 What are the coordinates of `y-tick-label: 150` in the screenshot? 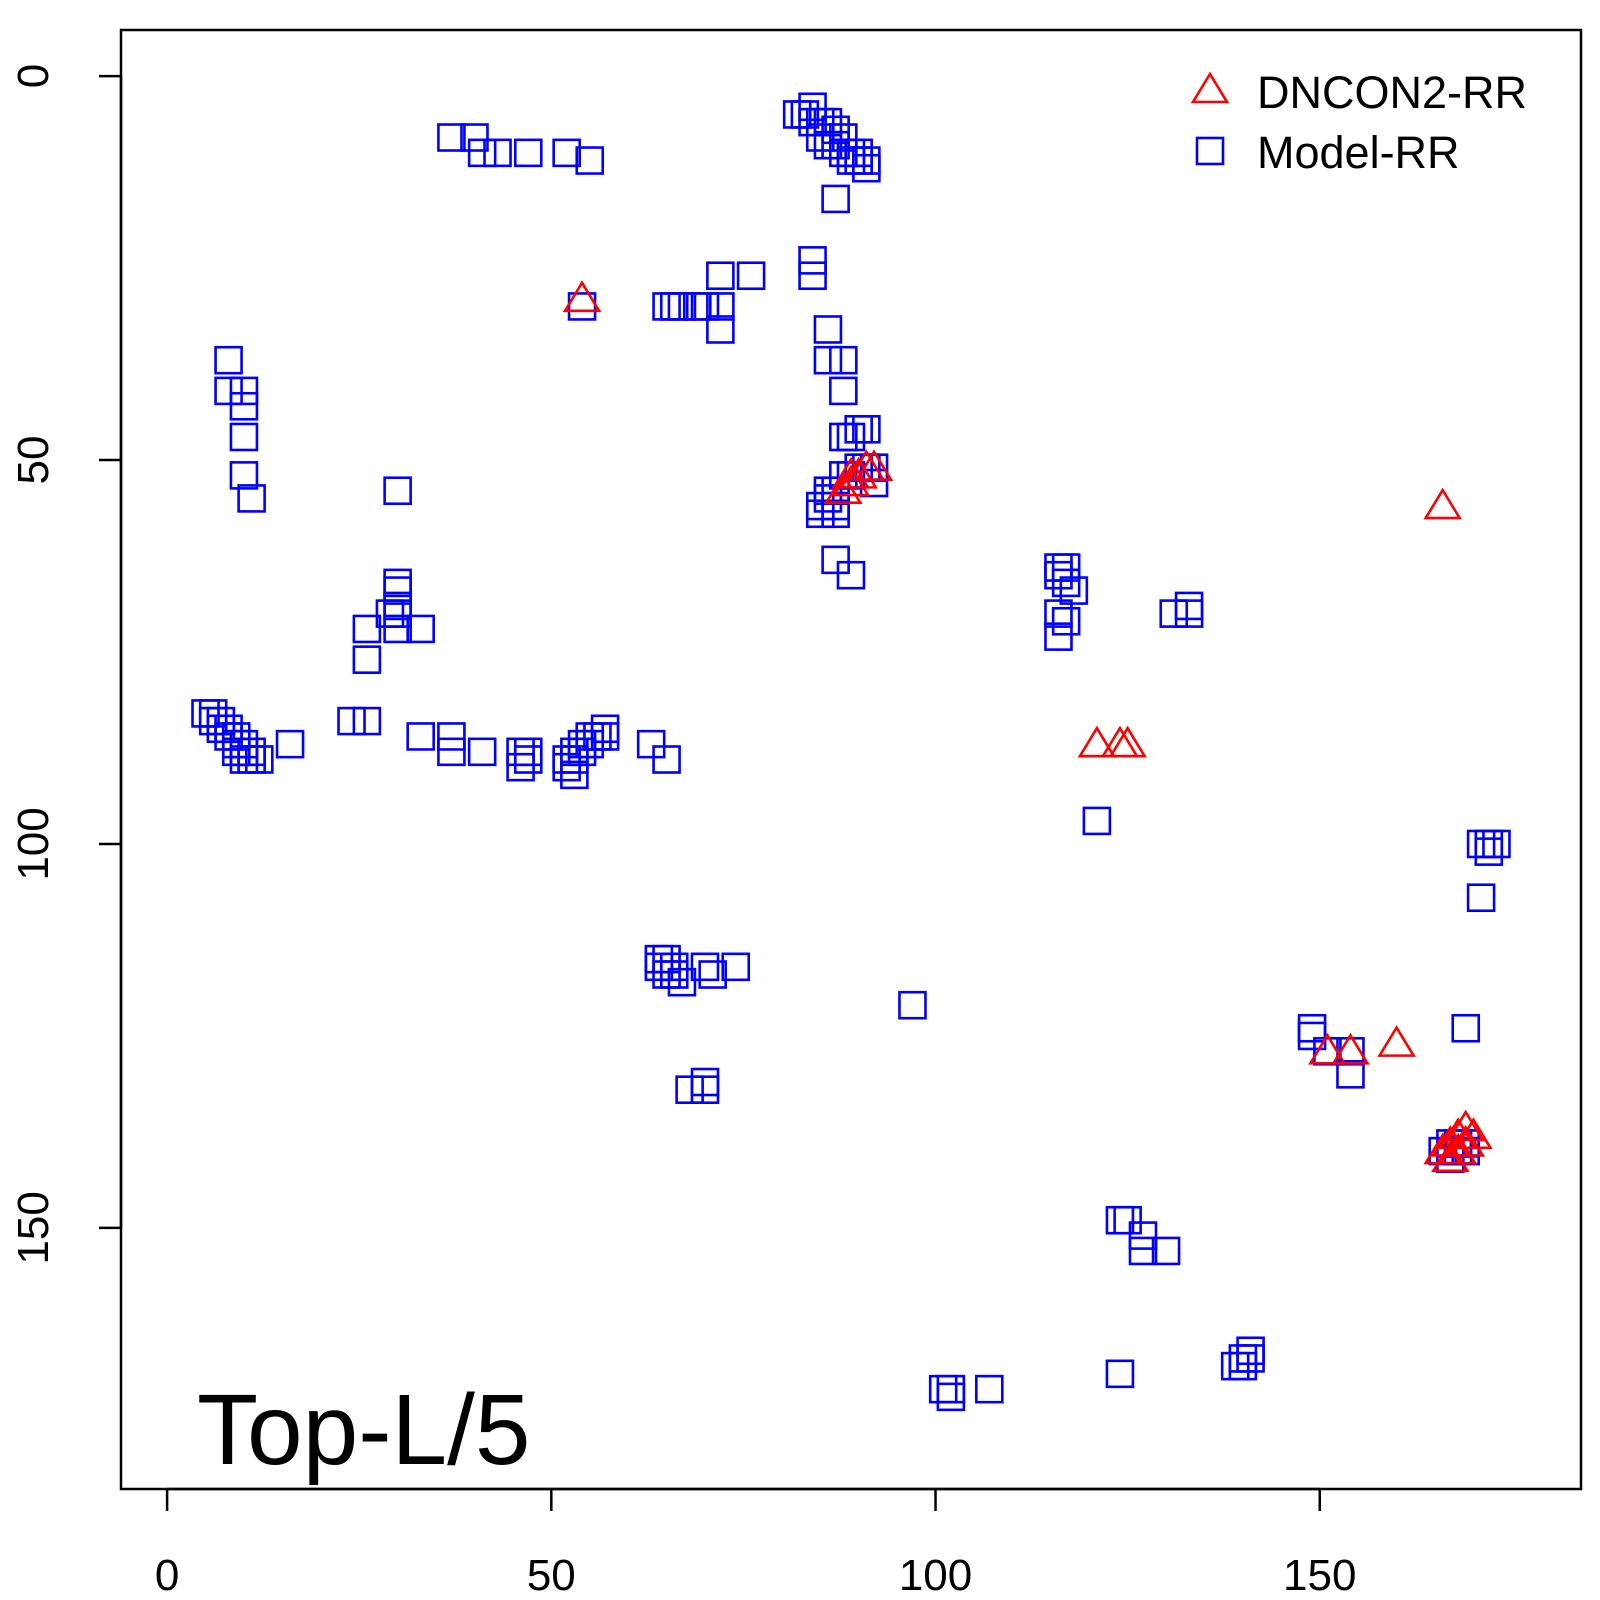 It's located at (33, 1227).